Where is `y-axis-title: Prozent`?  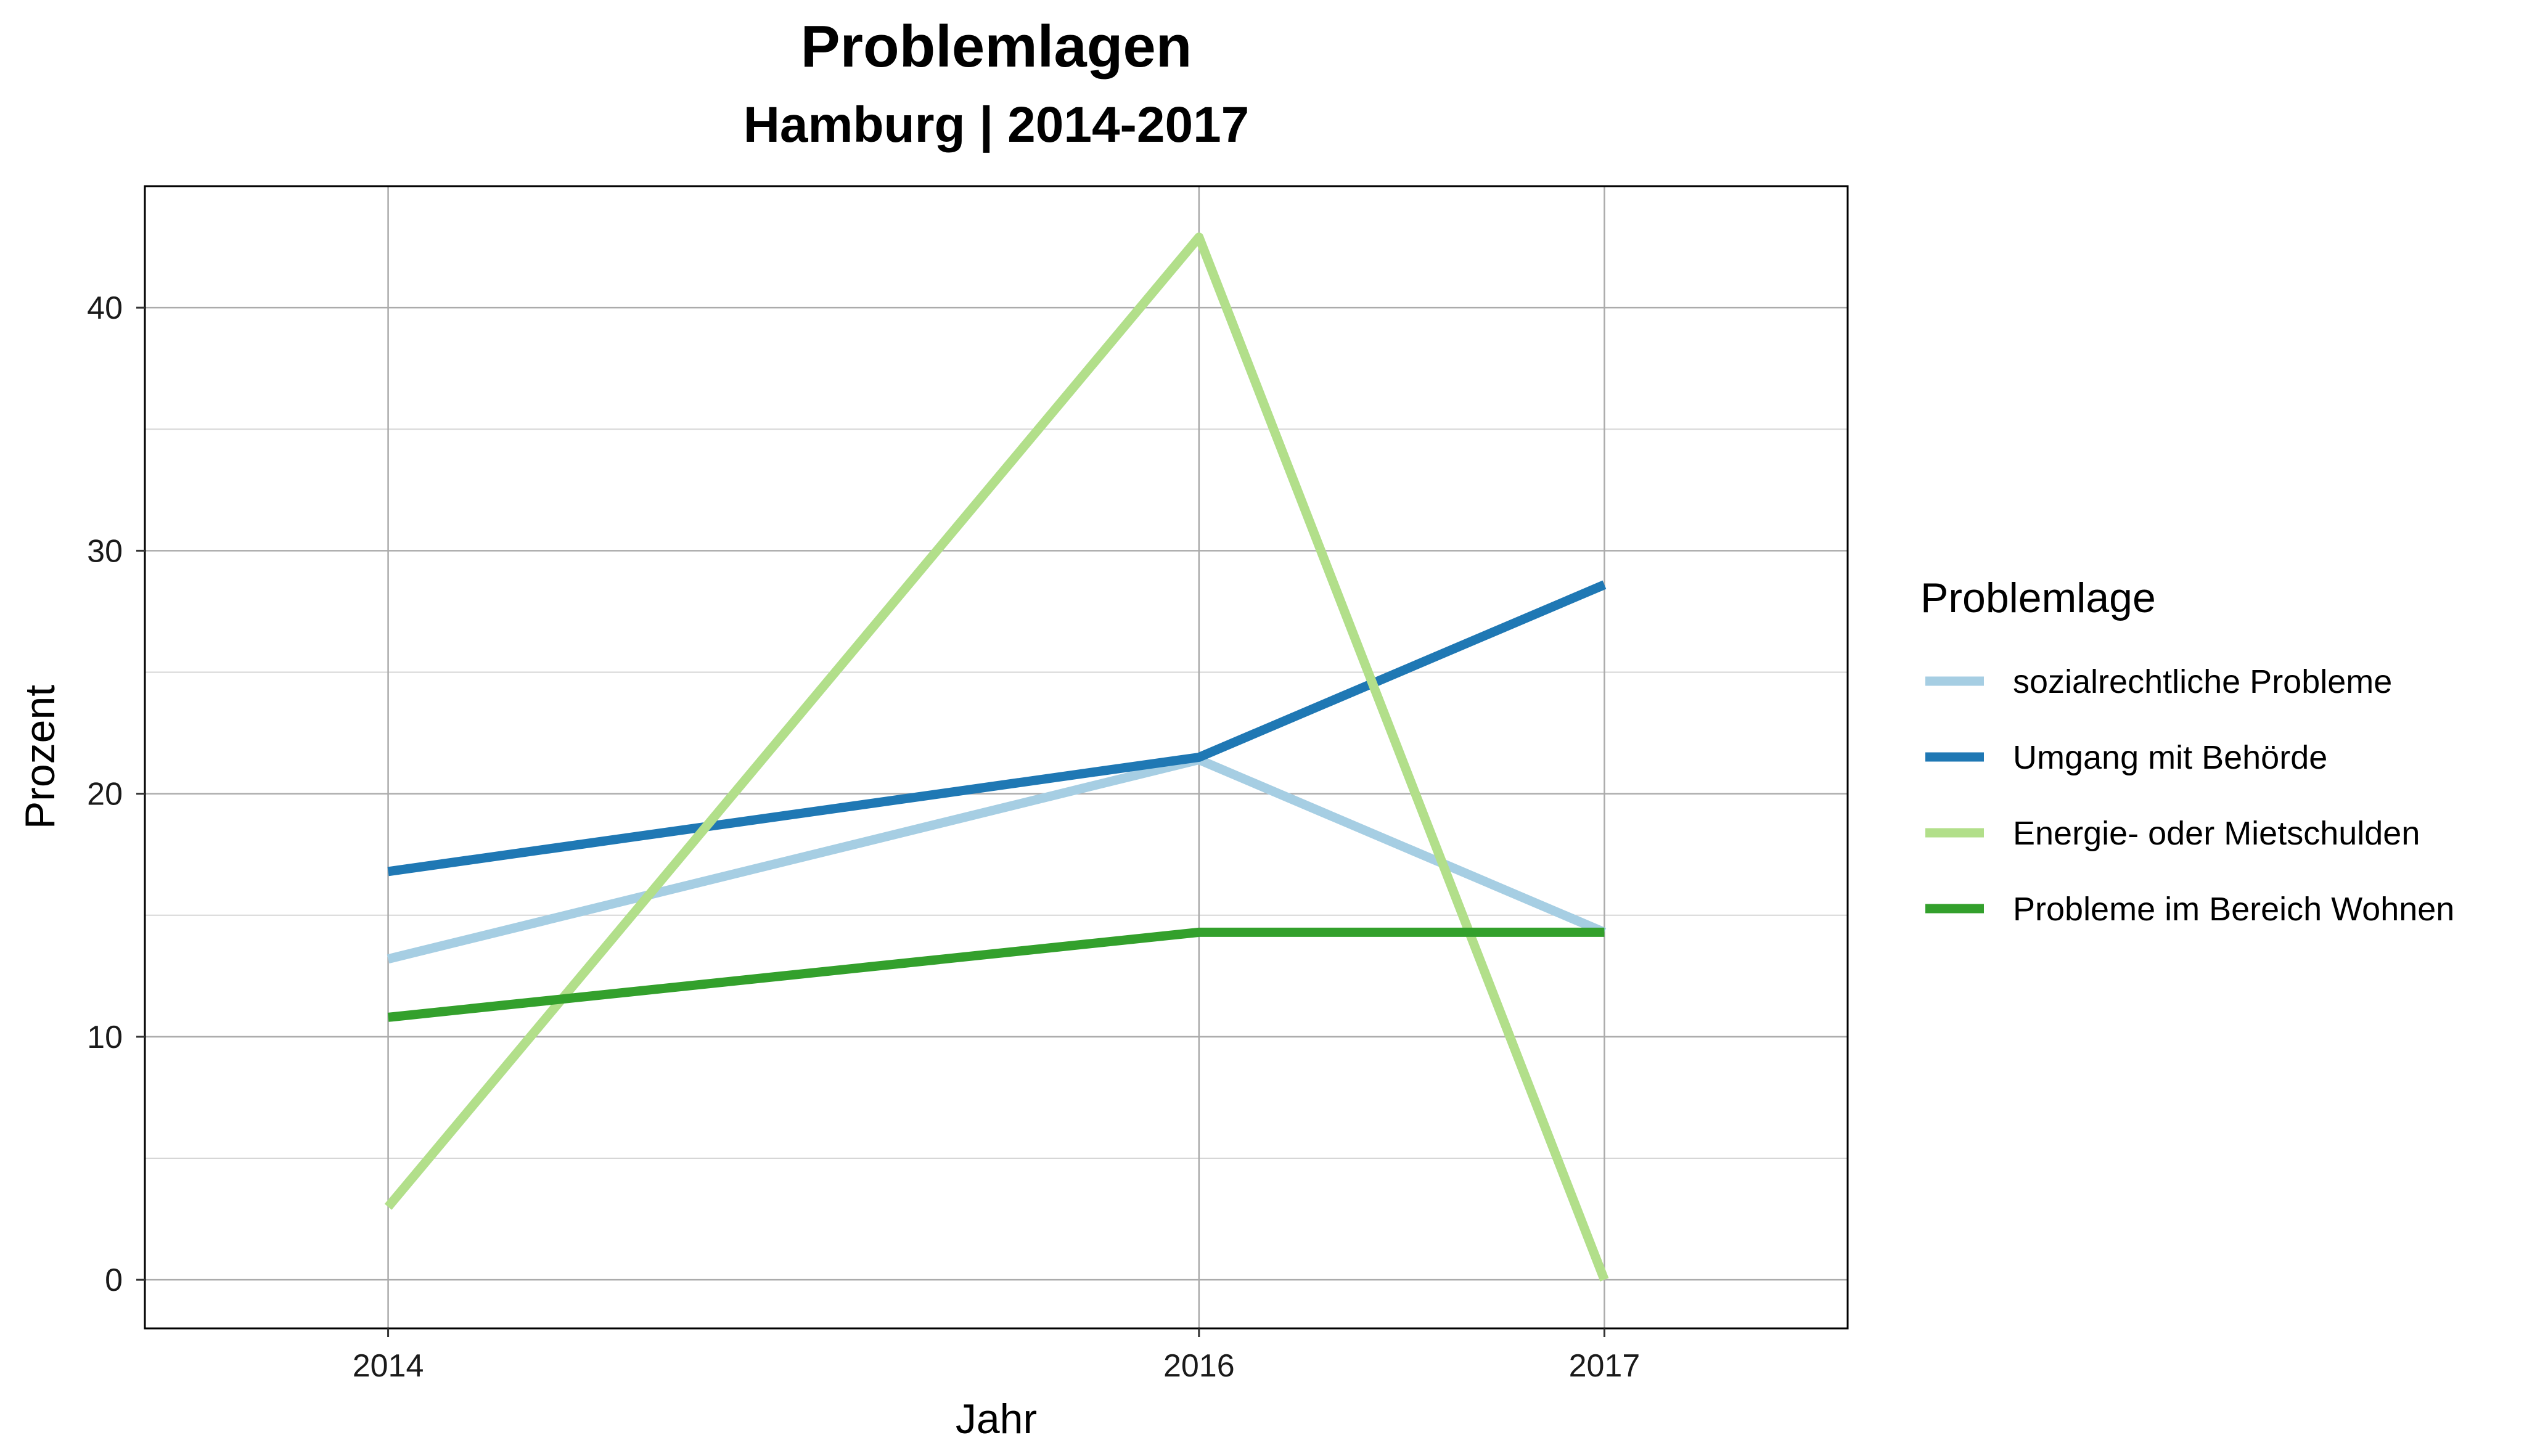
y-axis-title: Prozent is located at coordinates (40, 757).